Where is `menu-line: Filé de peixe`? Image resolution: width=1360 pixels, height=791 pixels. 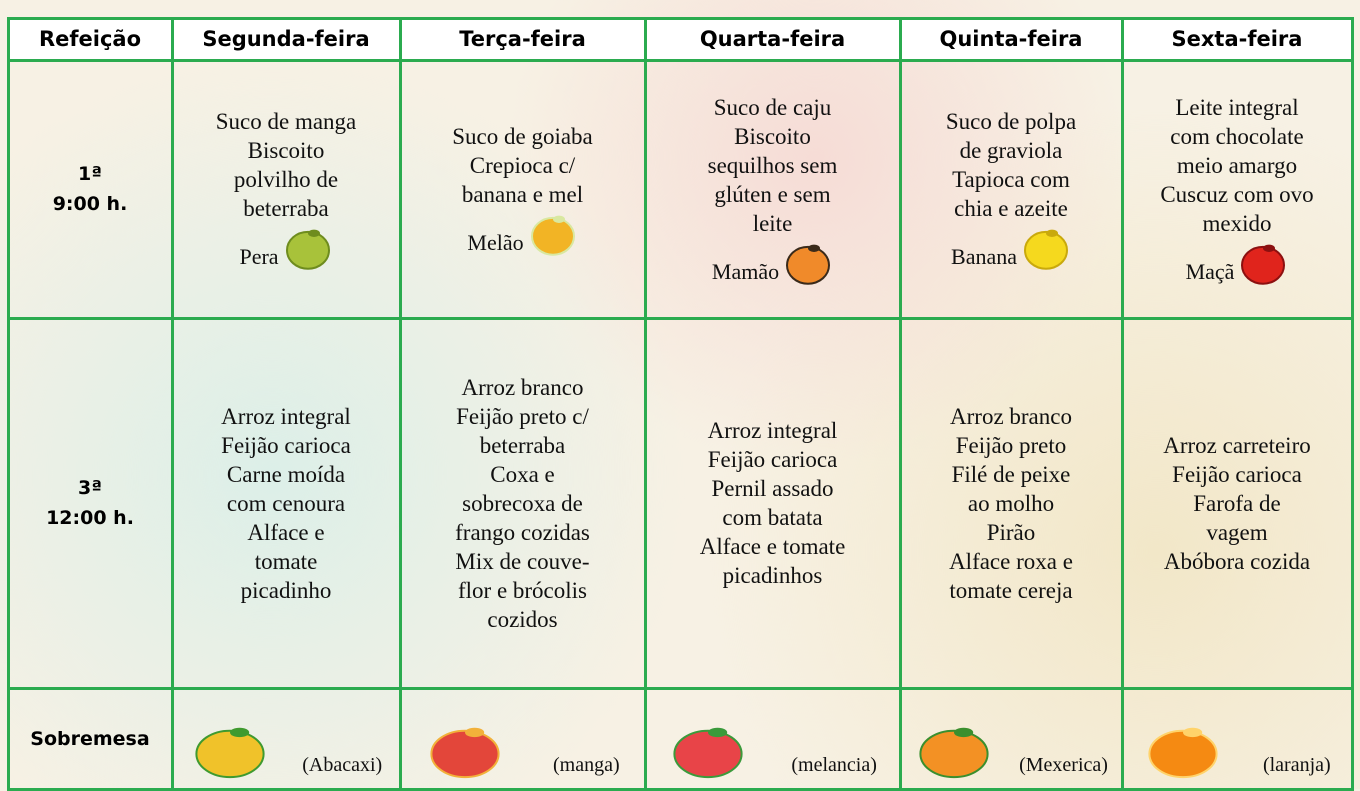
menu-line: Filé de peixe is located at coordinates (1011, 474).